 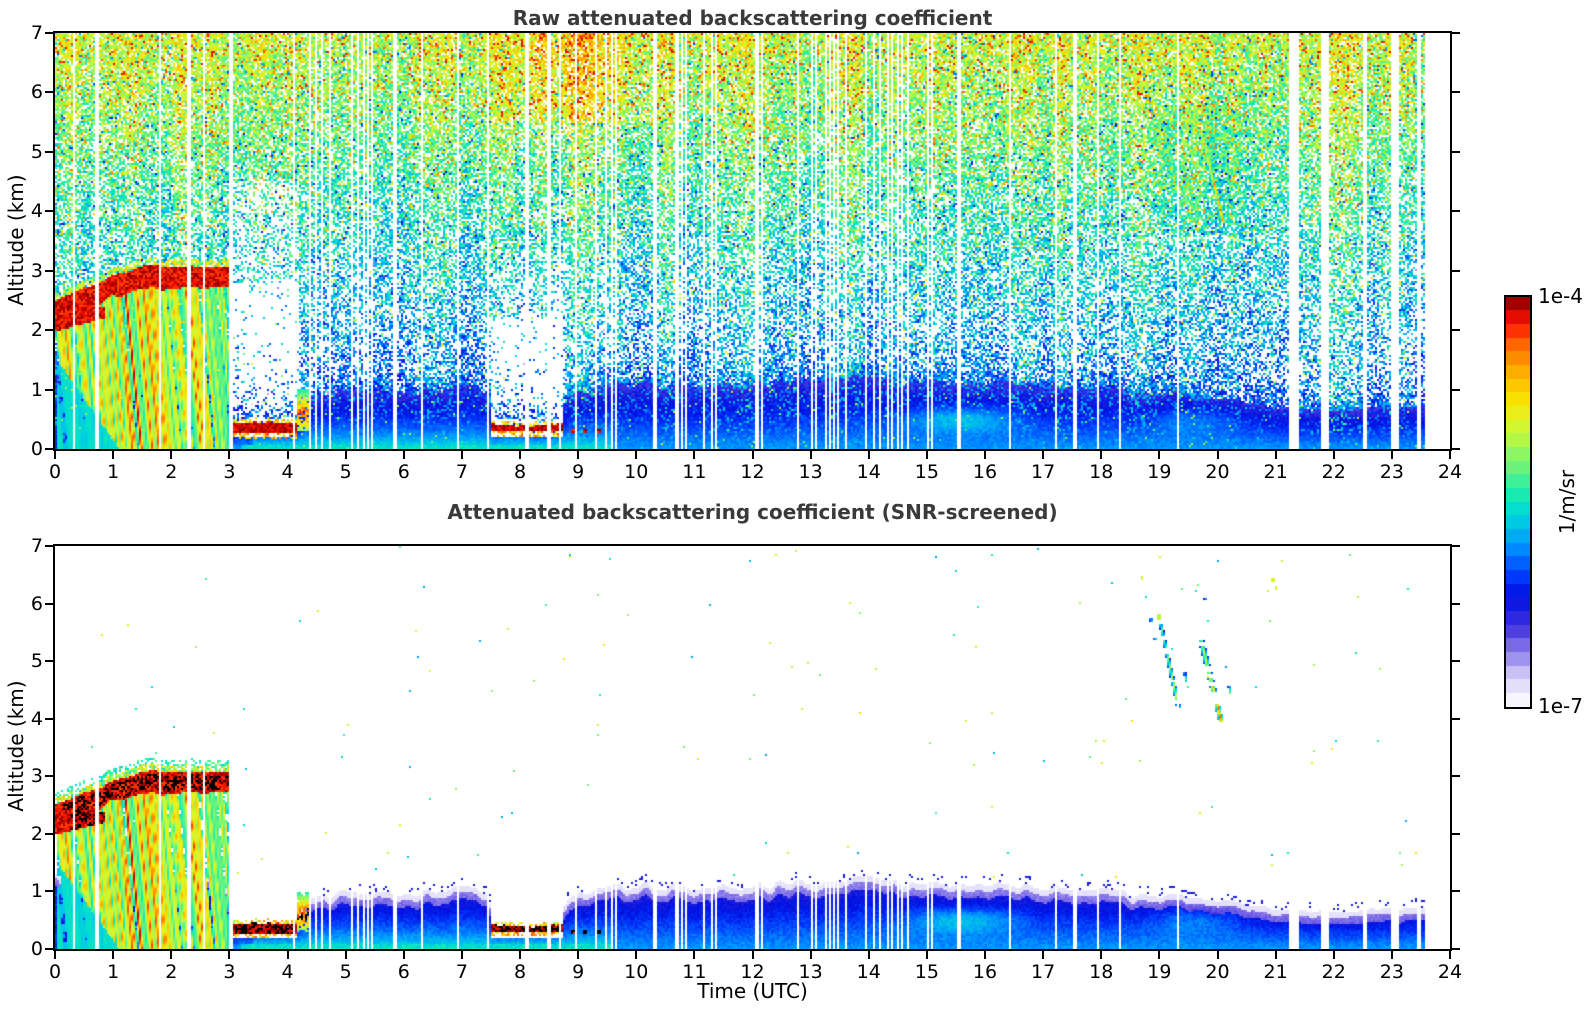 I want to click on x-tick-label: 17, so click(x=1043, y=472).